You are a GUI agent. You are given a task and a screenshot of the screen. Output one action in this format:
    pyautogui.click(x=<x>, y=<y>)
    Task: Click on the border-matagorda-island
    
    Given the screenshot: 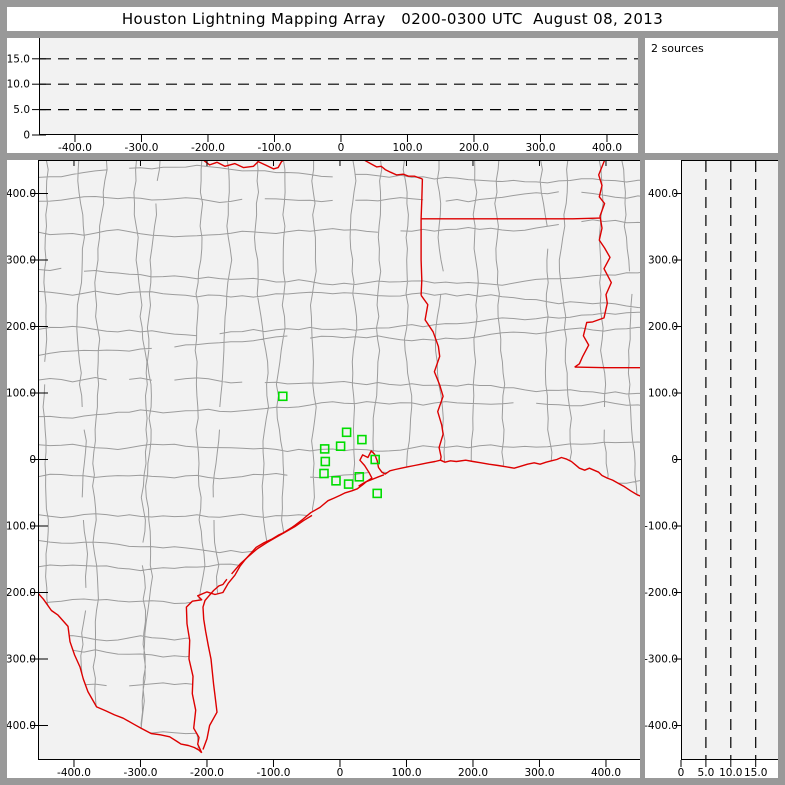 What is the action you would take?
    pyautogui.click(x=272, y=544)
    